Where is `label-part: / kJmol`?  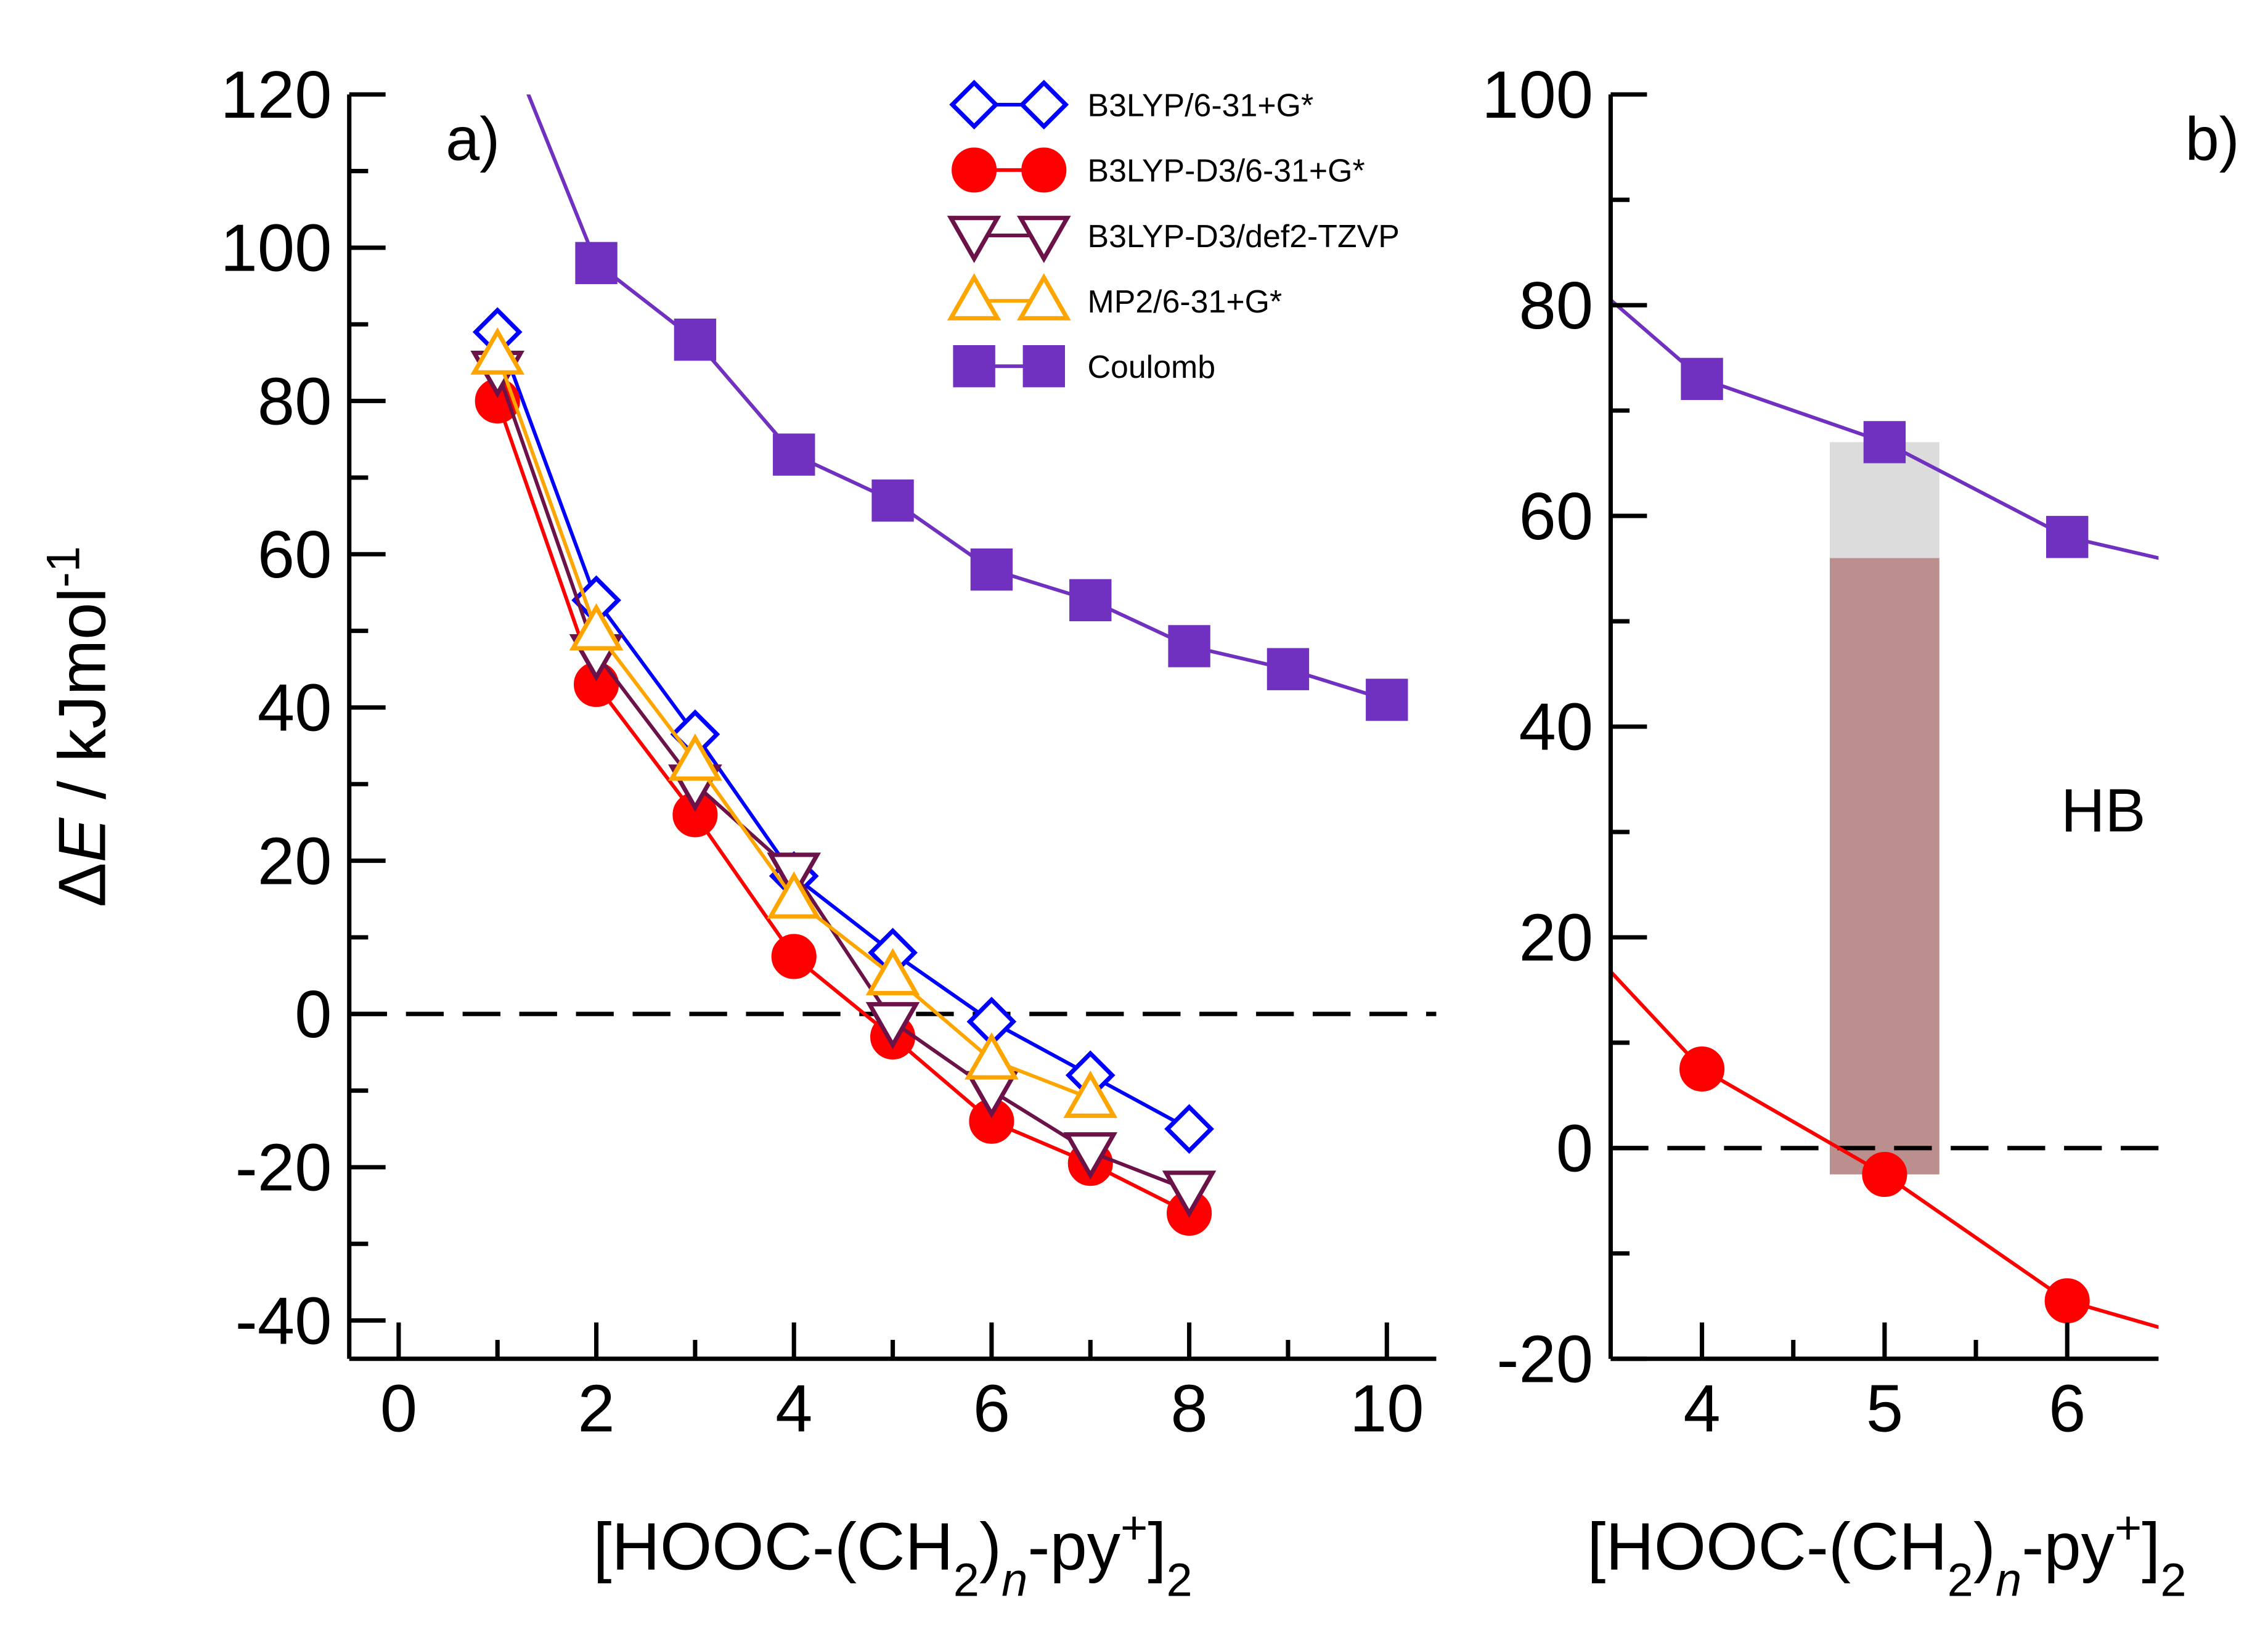
label-part: / kJmol is located at coordinates (82, 703).